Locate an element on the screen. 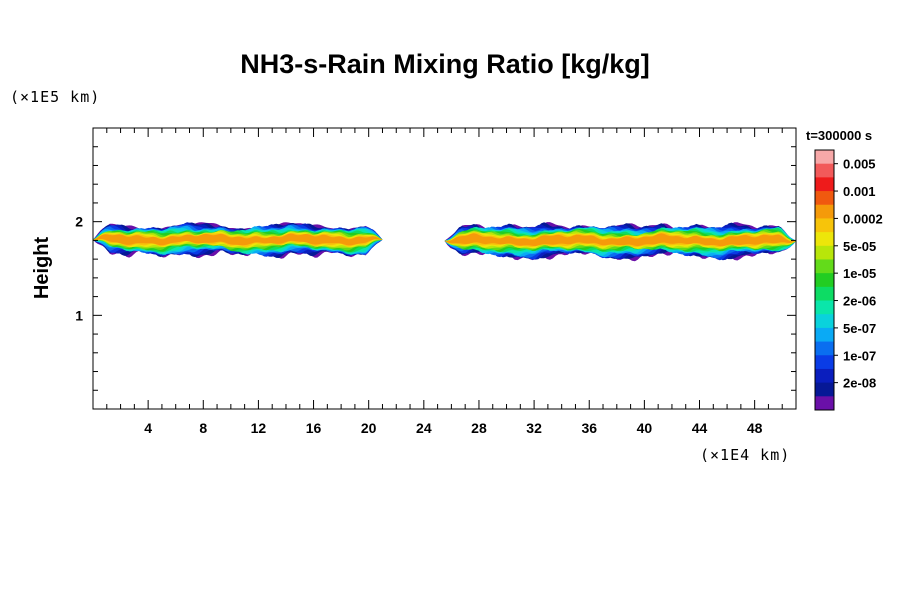  x-tick-label: 24 is located at coordinates (424, 428).